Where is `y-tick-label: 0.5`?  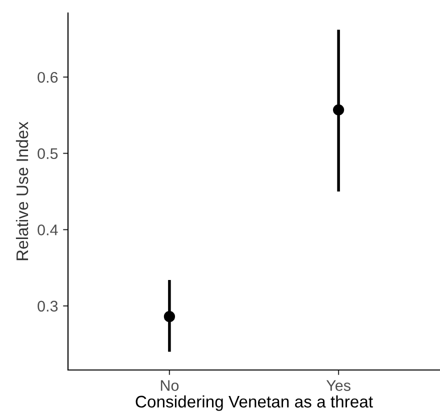 y-tick-label: 0.5 is located at coordinates (48, 154).